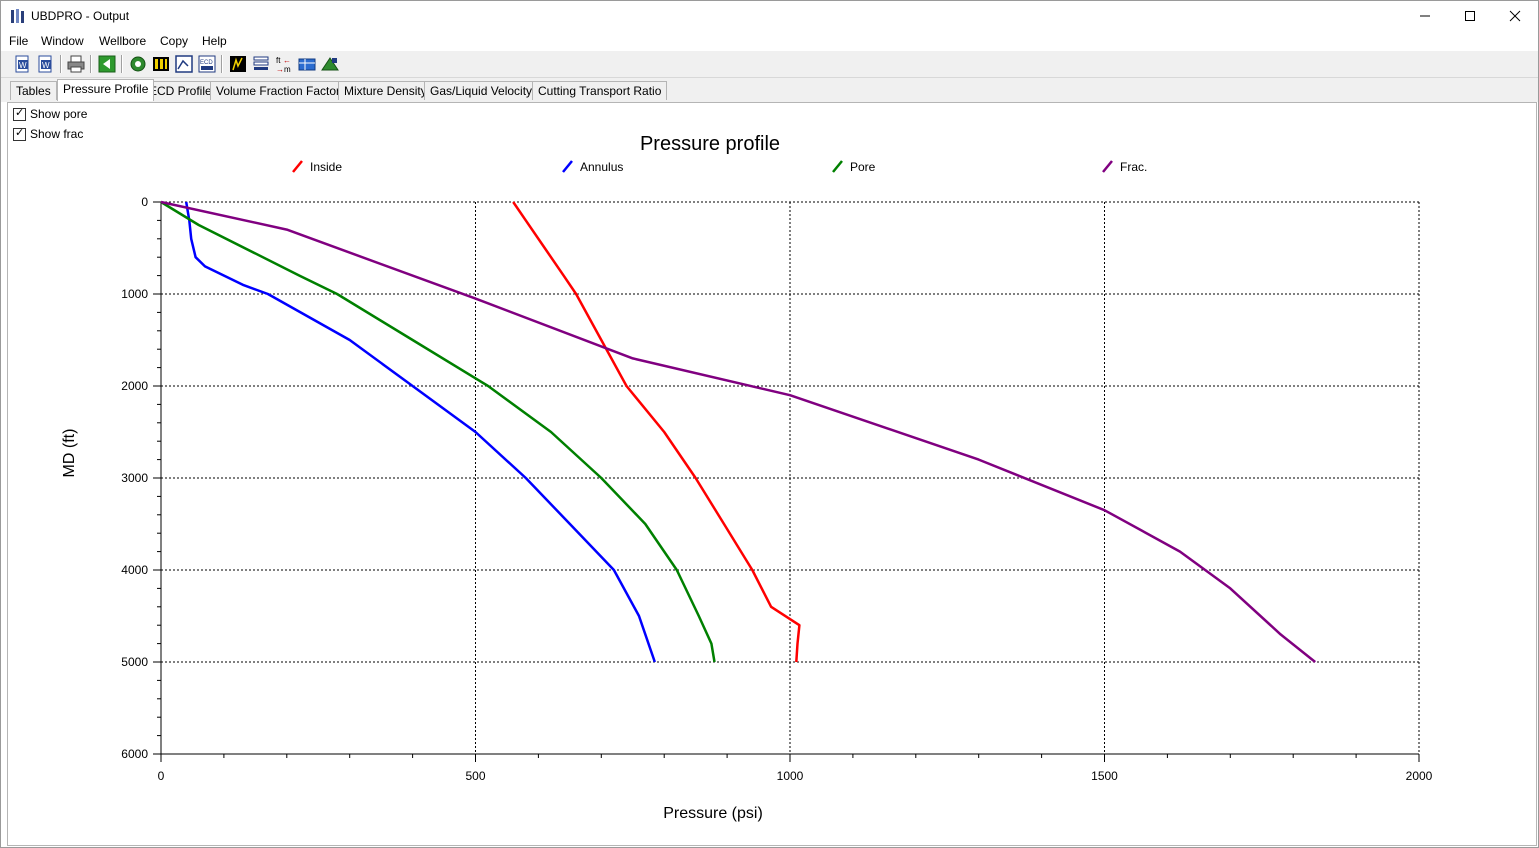  Describe the element at coordinates (475, 776) in the screenshot. I see `x-tick-label: 500` at that location.